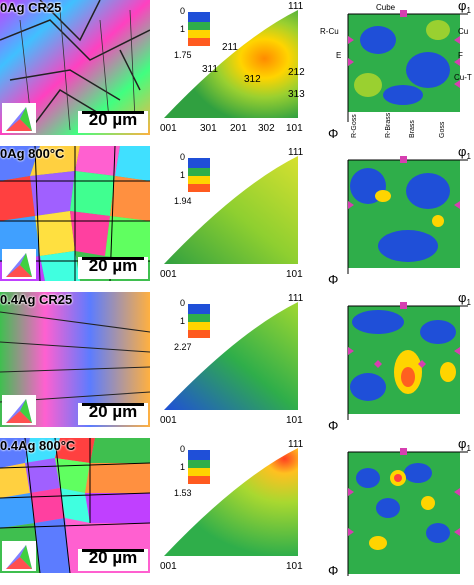 This screenshot has height=585, width=474. I want to click on svg-text: Brass, so click(412, 129).